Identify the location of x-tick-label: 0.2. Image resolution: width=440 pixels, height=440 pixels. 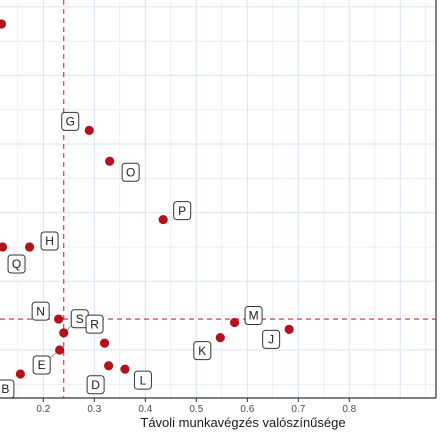
(43, 409).